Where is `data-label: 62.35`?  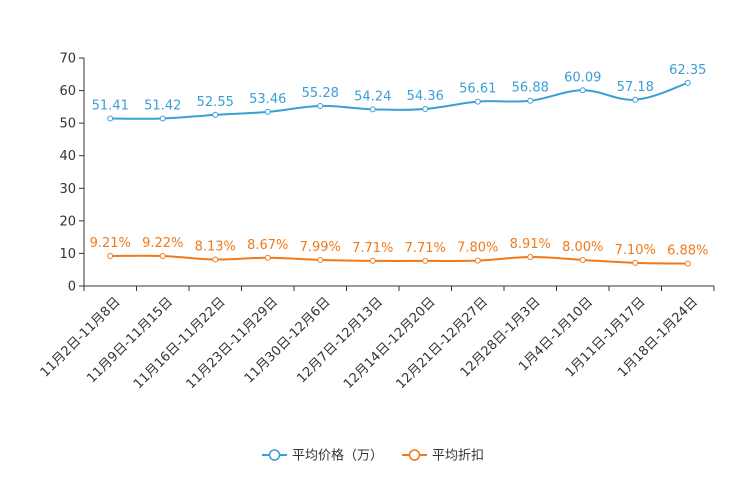 data-label: 62.35 is located at coordinates (687, 70).